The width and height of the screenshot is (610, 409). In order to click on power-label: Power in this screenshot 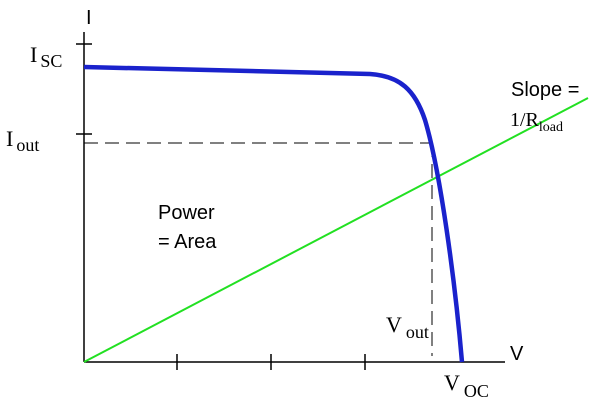, I will do `click(186, 213)`.